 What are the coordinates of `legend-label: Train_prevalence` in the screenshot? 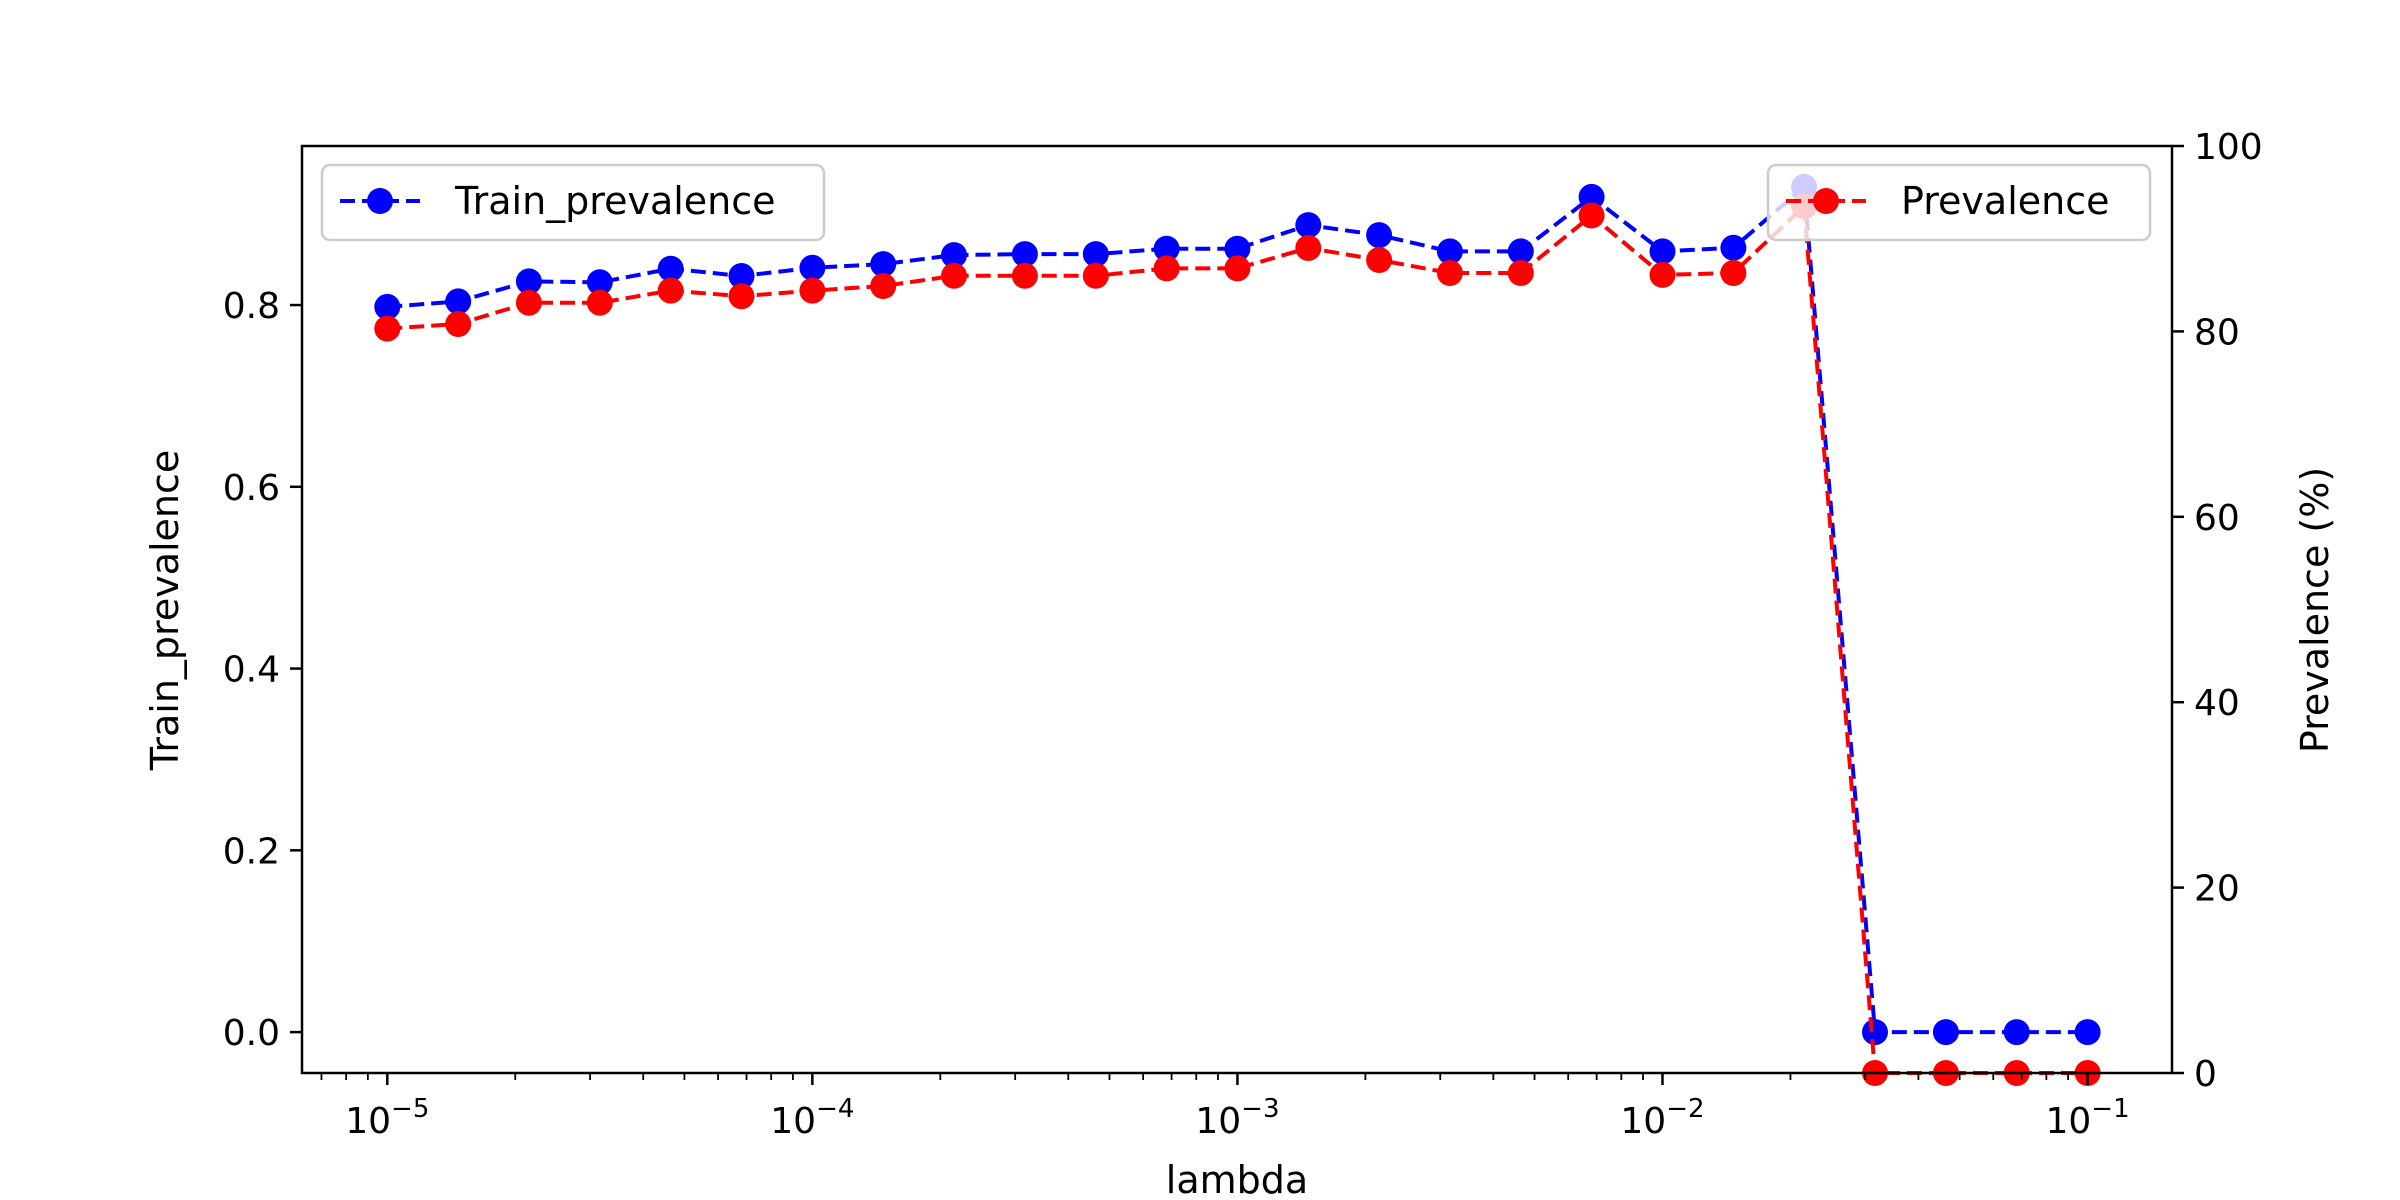 It's located at (615, 201).